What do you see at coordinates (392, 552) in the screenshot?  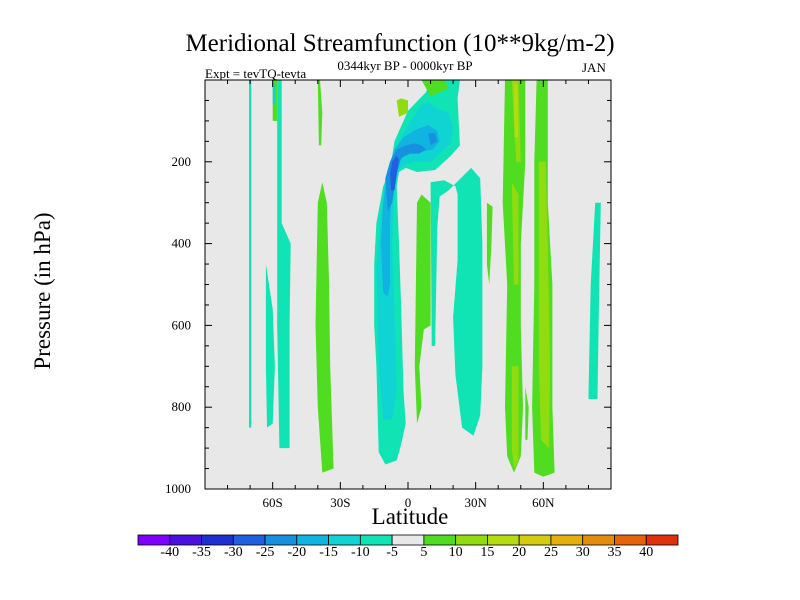 I see `colorbar-tick-label: -5` at bounding box center [392, 552].